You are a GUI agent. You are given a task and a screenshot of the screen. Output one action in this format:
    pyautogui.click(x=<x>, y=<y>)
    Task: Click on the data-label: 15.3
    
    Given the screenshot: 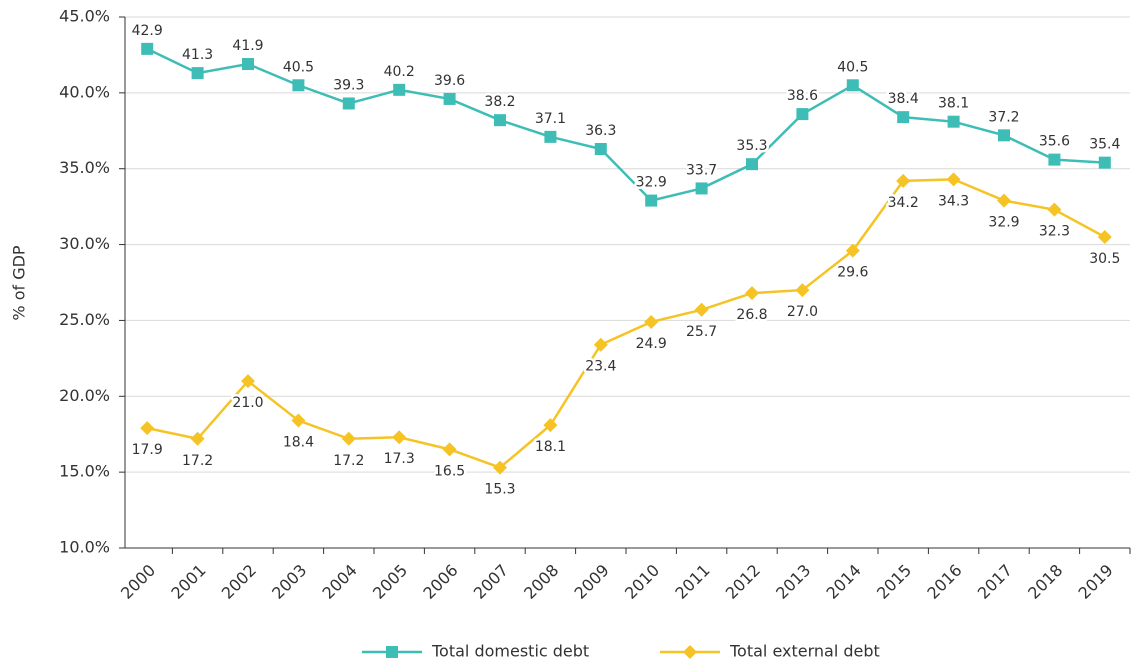 What is the action you would take?
    pyautogui.click(x=499, y=490)
    